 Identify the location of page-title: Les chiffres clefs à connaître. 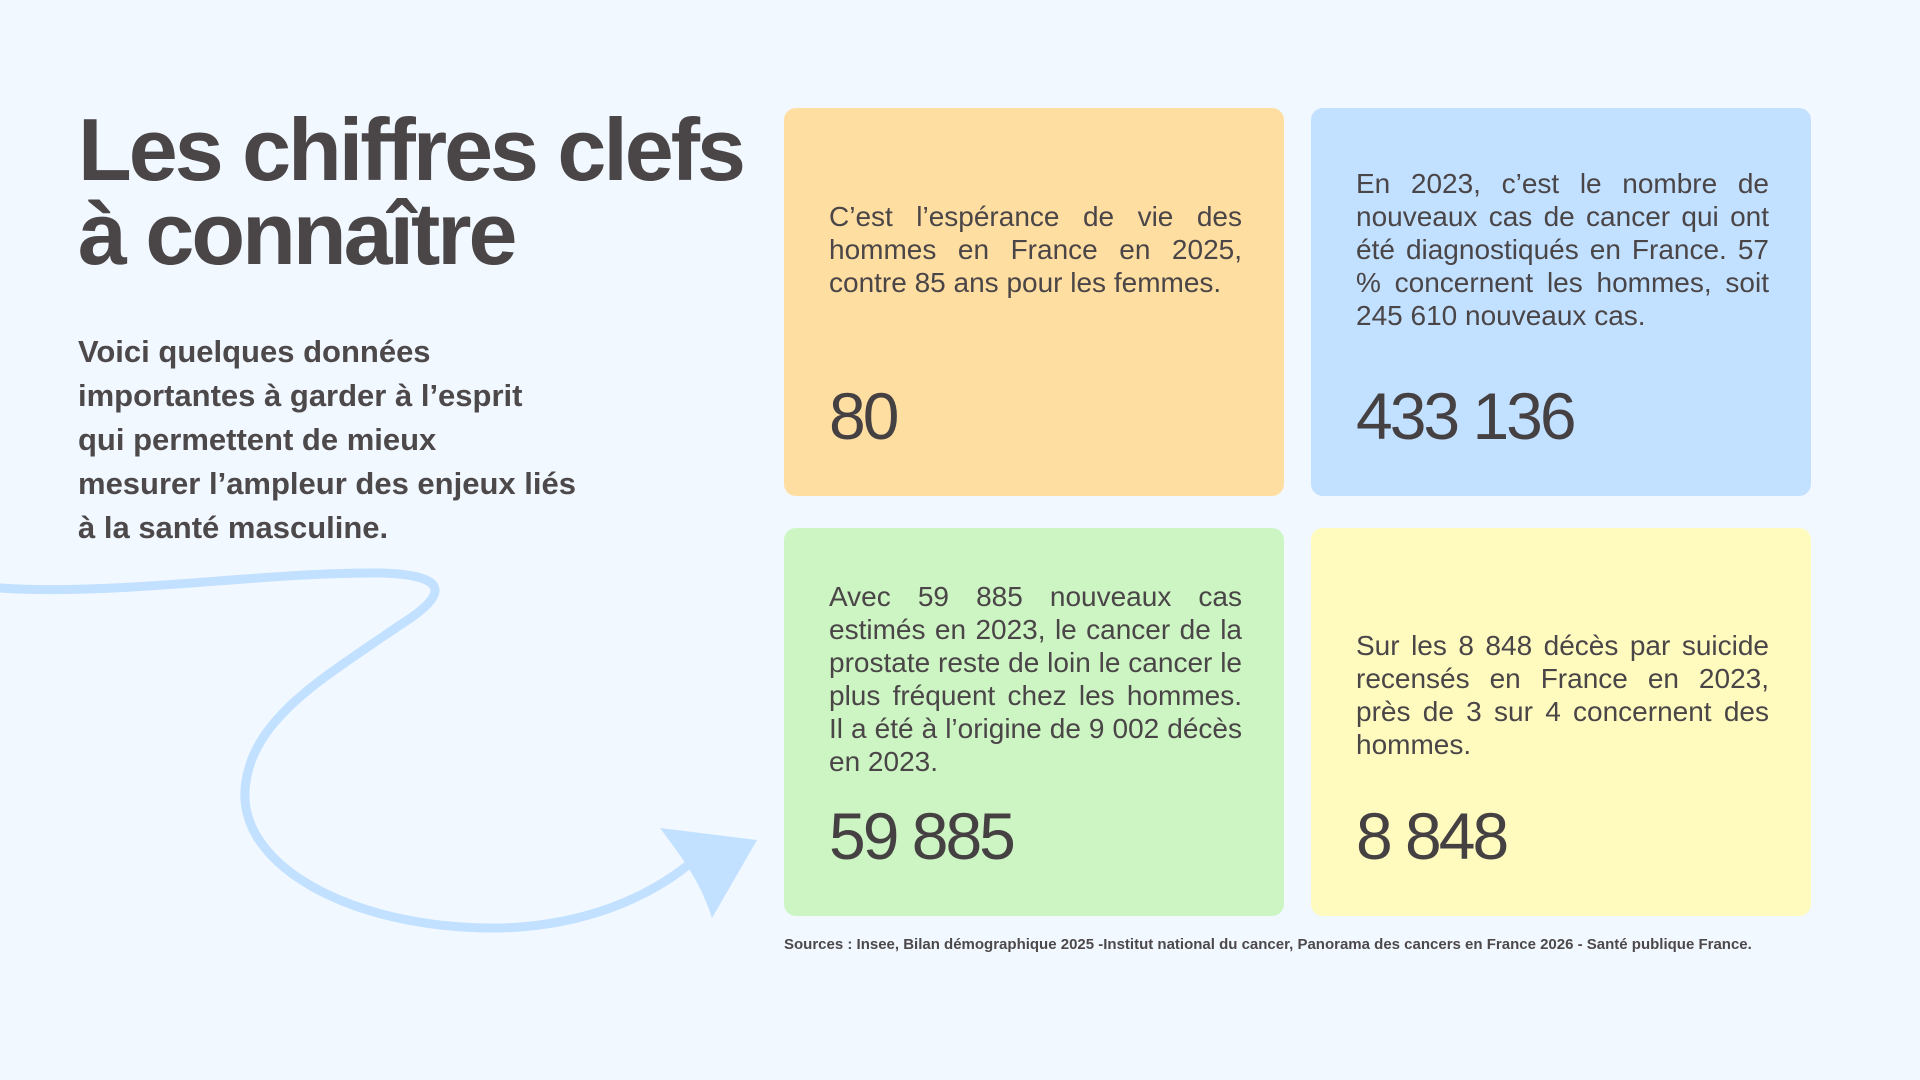
(412, 191).